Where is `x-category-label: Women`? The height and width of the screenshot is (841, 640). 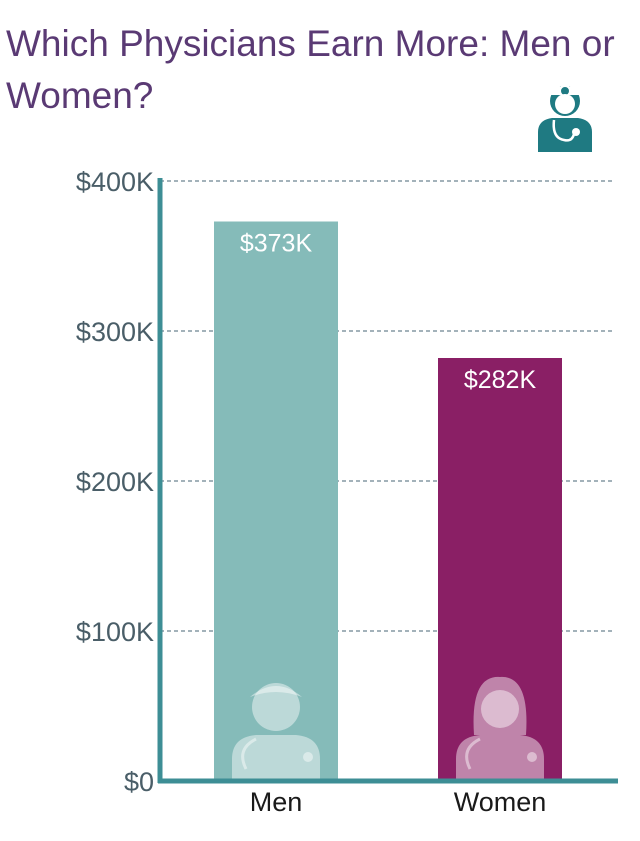
x-category-label: Women is located at coordinates (500, 802).